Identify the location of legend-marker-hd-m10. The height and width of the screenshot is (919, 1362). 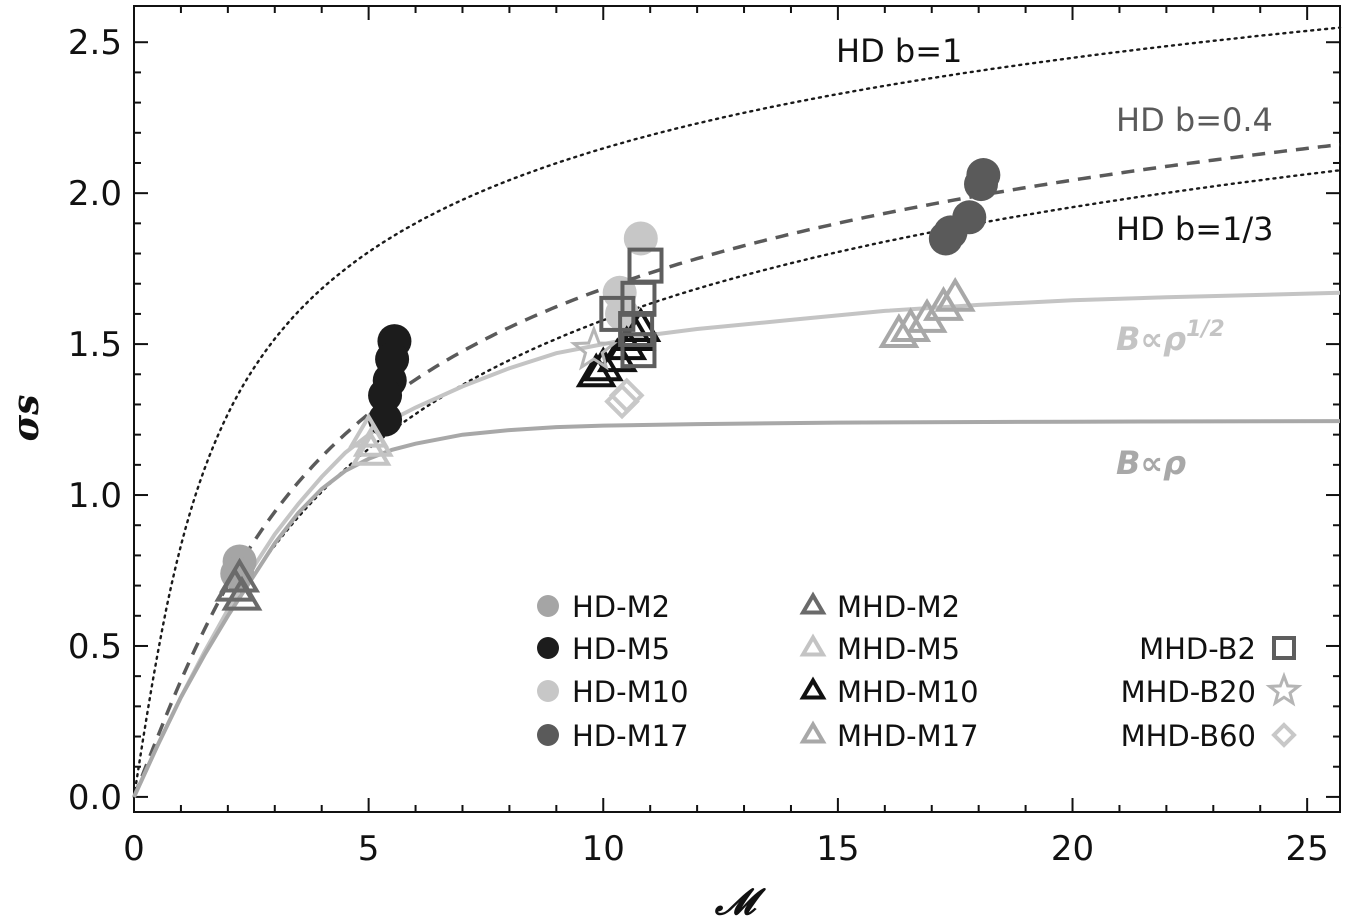
(548, 691).